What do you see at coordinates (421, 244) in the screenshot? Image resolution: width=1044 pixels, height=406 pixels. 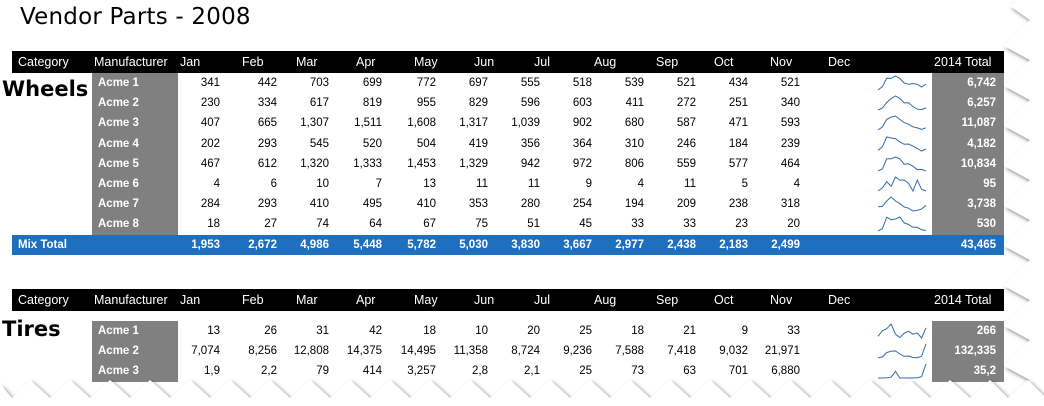 I see `mix-month-value: 5,782` at bounding box center [421, 244].